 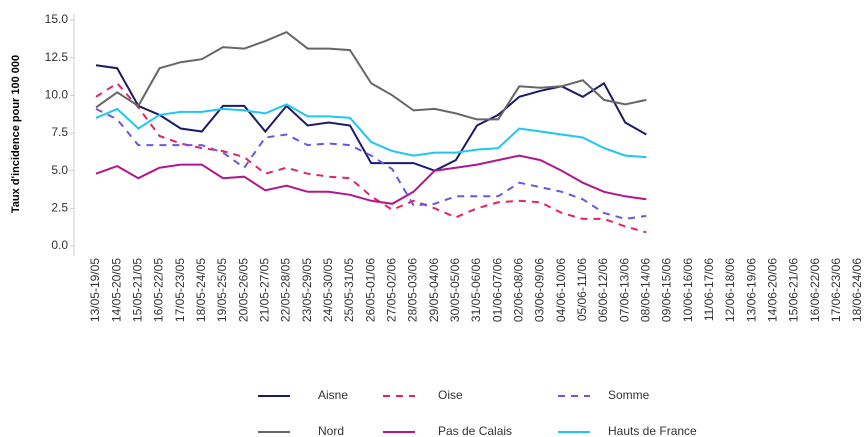 What do you see at coordinates (475, 430) in the screenshot?
I see `legend-label: Pas de Calais` at bounding box center [475, 430].